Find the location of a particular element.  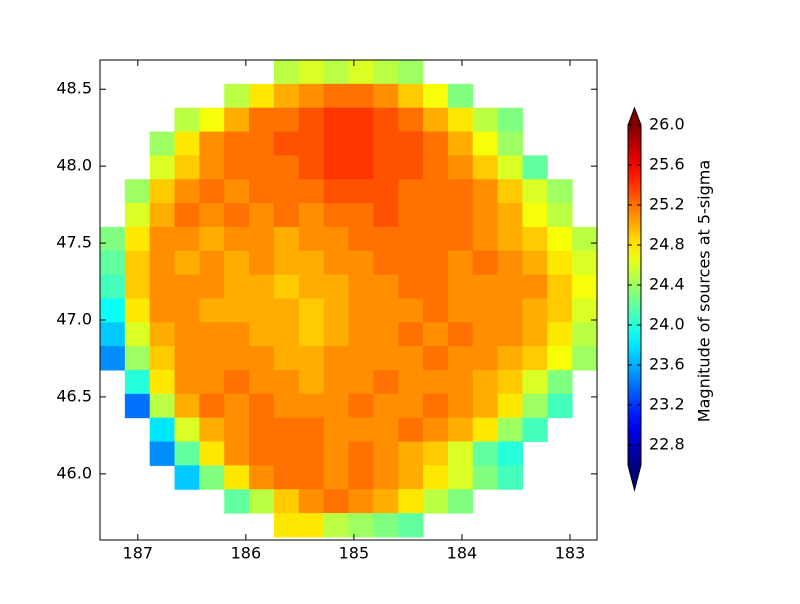

x-tick-label: 187 is located at coordinates (138, 553).